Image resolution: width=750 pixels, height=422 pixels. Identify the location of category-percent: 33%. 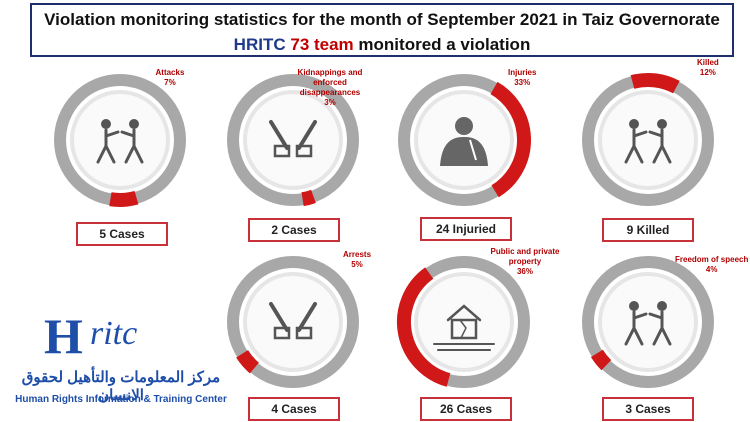
(522, 82).